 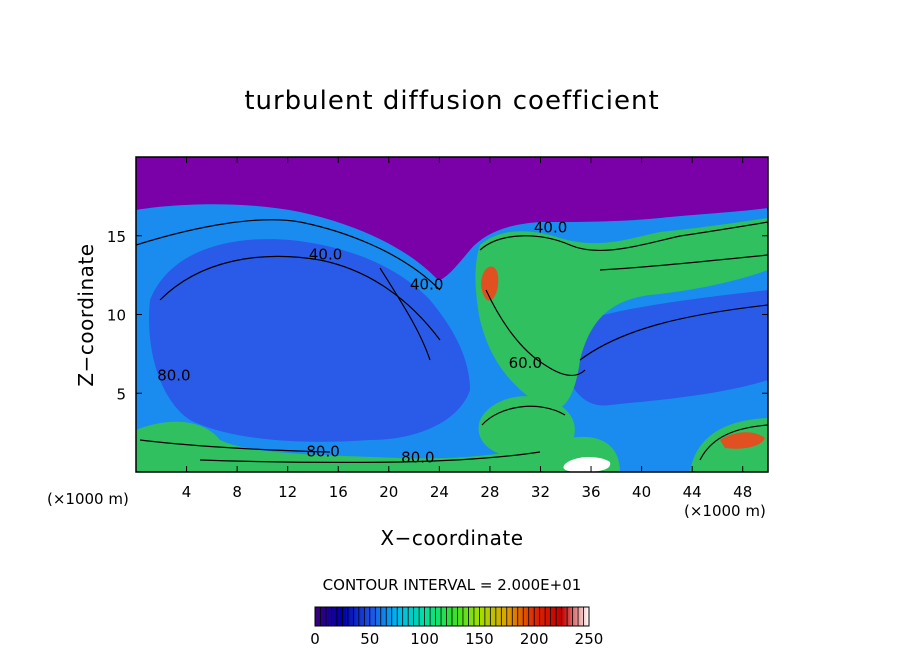 I want to click on x-tick-label: 12, so click(x=287, y=492).